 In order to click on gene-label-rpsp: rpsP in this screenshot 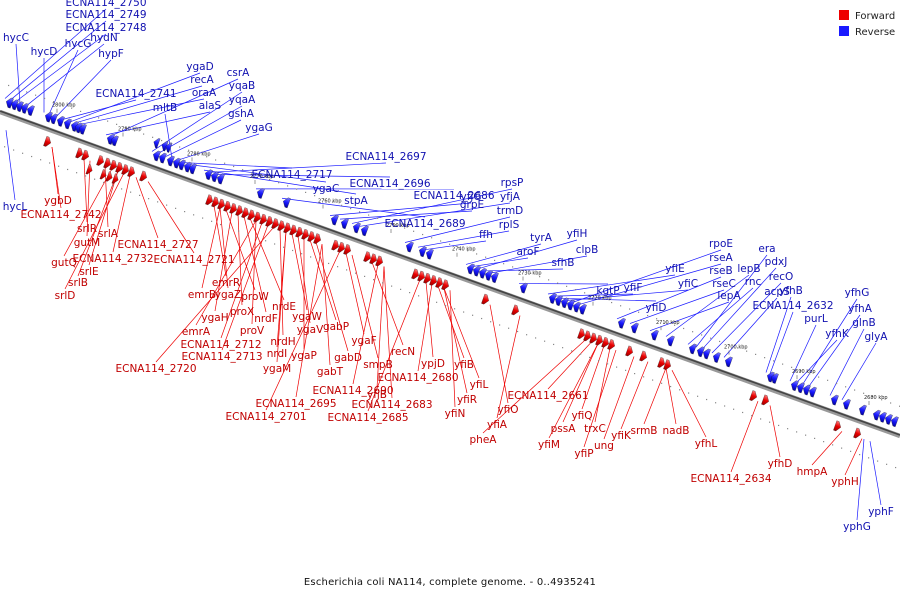, I will do `click(512, 183)`.